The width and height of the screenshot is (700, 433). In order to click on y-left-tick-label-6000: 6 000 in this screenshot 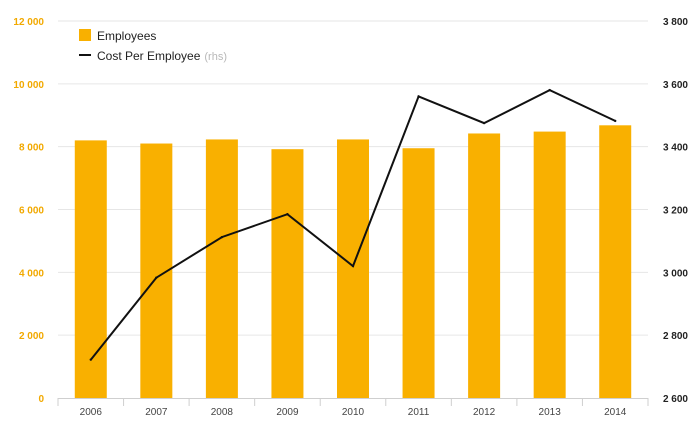, I will do `click(31, 211)`.